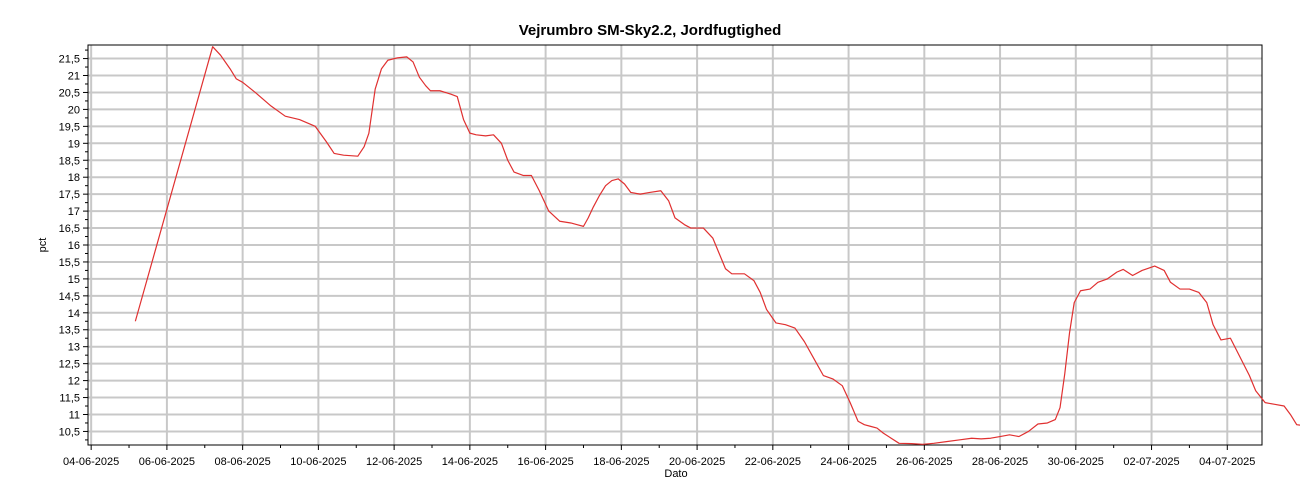  Describe the element at coordinates (74, 382) in the screenshot. I see `y-tick-label: 12` at that location.